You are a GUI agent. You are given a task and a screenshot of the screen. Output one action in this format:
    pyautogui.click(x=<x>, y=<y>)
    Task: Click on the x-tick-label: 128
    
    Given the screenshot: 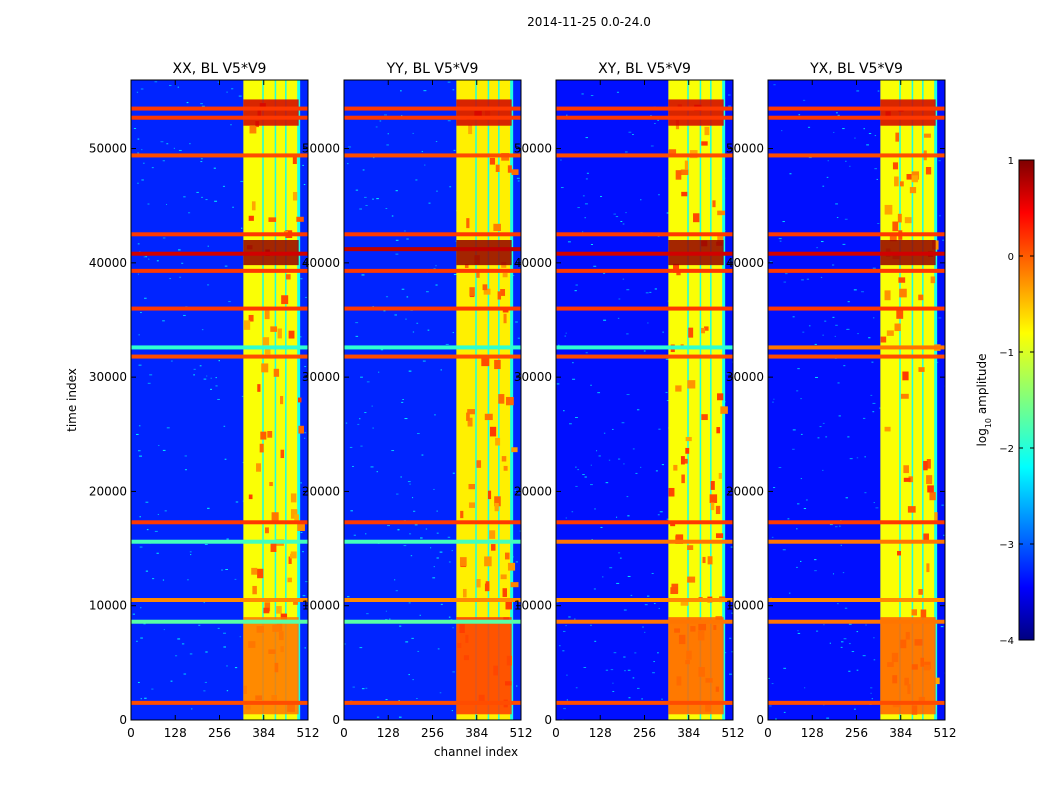 What is the action you would take?
    pyautogui.click(x=388, y=733)
    